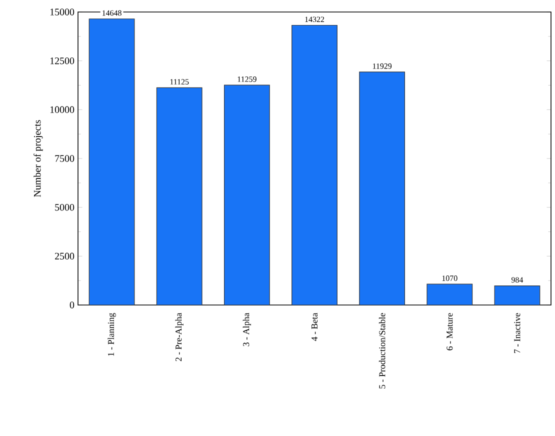 Image resolution: width=555 pixels, height=436 pixels. What do you see at coordinates (38, 158) in the screenshot?
I see `y-axis-title: Number of projects` at bounding box center [38, 158].